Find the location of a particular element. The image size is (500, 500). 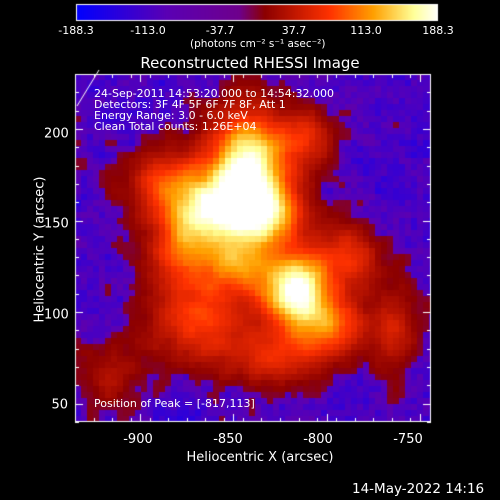

y-tick-label: 100 is located at coordinates (56, 315).